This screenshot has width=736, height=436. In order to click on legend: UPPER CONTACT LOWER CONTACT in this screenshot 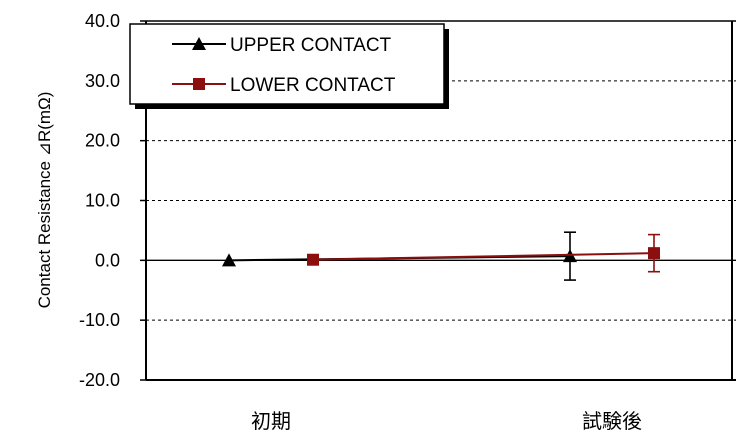, I will do `click(289, 66)`.